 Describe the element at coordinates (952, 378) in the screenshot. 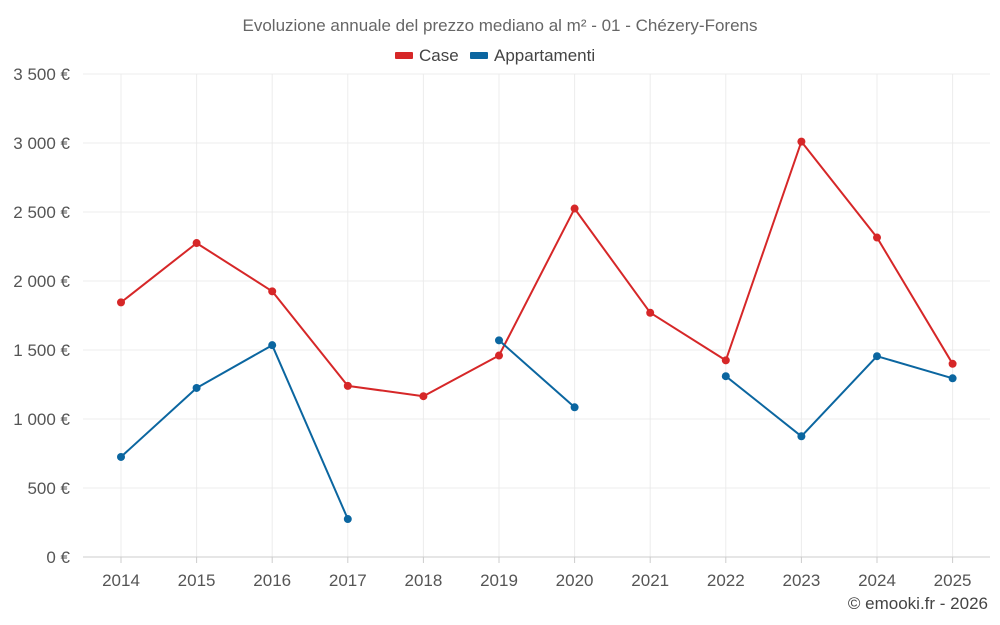

I see `data-point-appartamenti-2025` at that location.